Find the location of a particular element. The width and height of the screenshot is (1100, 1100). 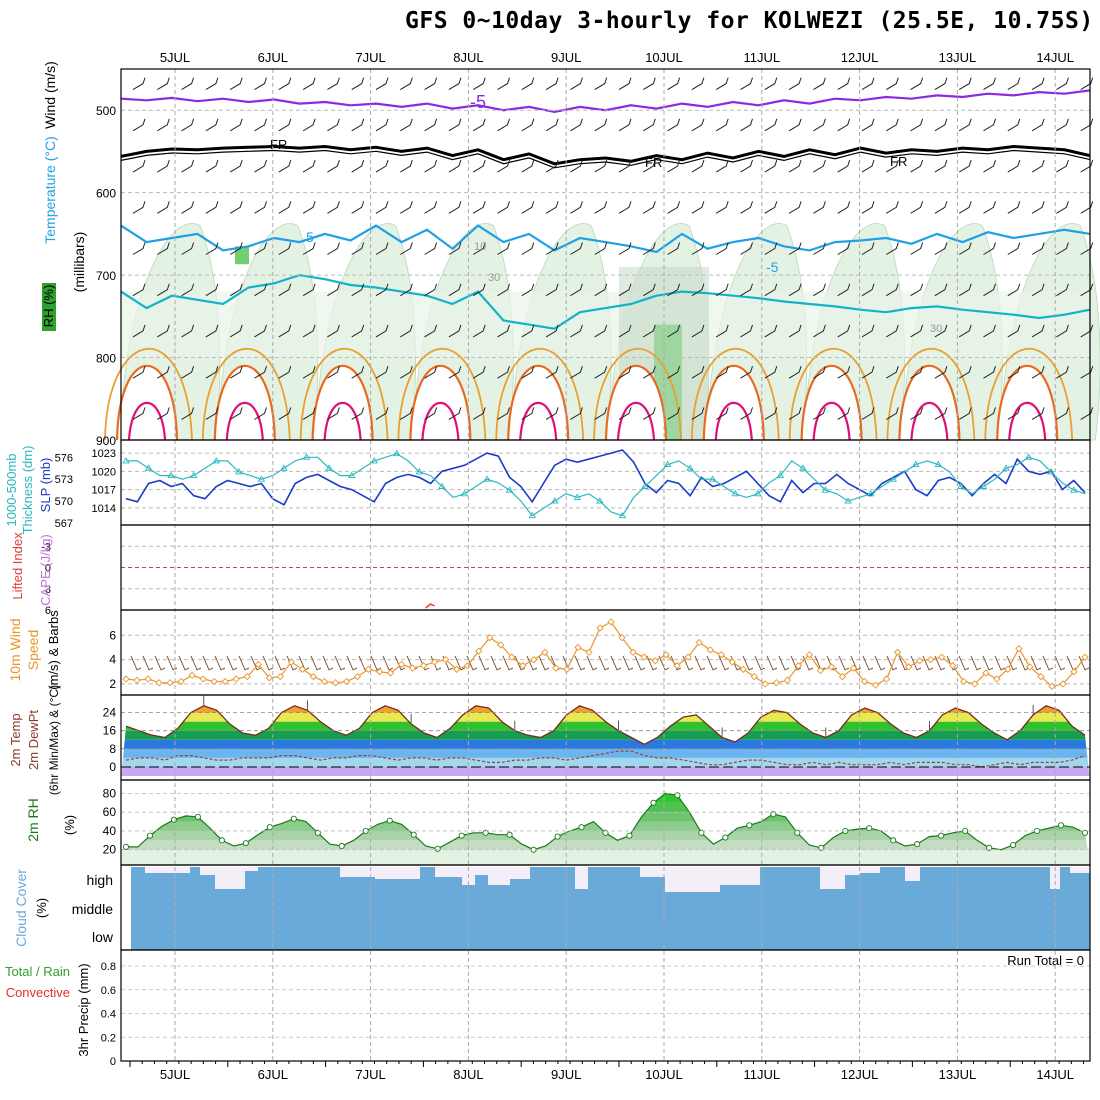

contour-label: 30 is located at coordinates (936, 329).